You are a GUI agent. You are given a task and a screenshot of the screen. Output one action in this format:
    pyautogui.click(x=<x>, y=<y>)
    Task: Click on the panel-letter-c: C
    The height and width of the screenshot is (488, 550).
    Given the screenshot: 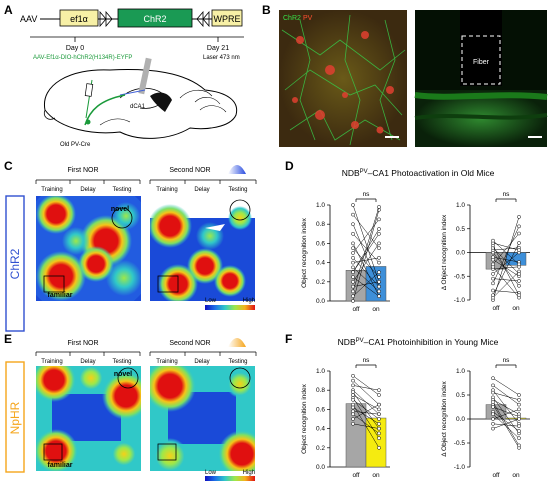 What is the action you would take?
    pyautogui.click(x=8, y=166)
    